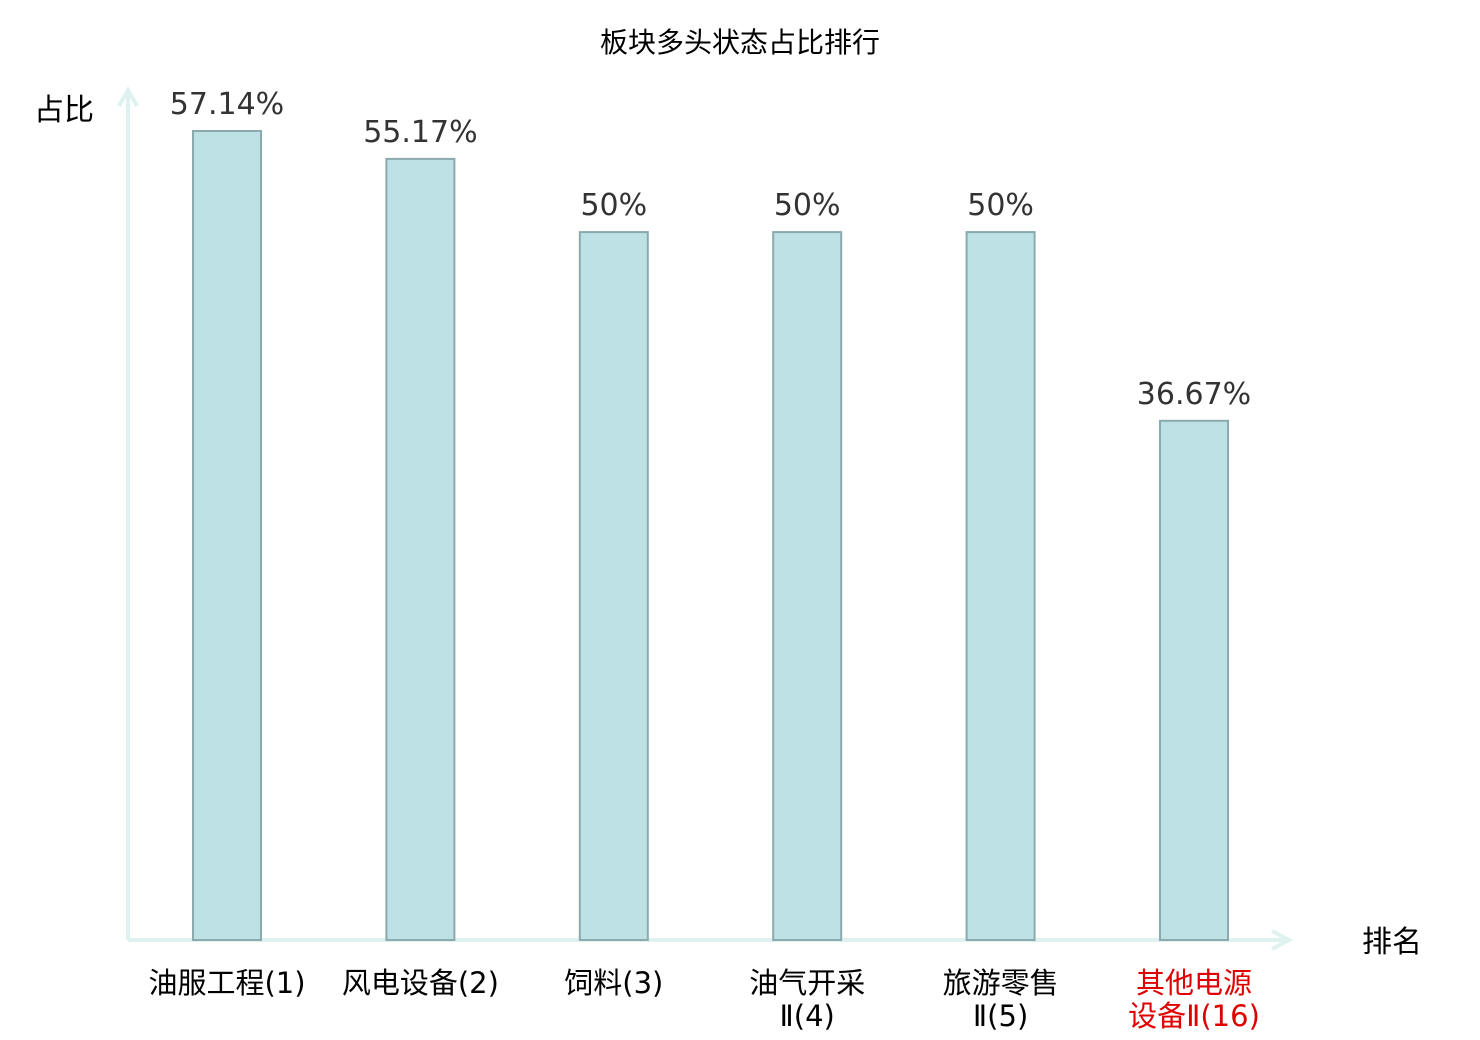 The width and height of the screenshot is (1480, 1040). What do you see at coordinates (711, 940) in the screenshot?
I see `x-axis` at bounding box center [711, 940].